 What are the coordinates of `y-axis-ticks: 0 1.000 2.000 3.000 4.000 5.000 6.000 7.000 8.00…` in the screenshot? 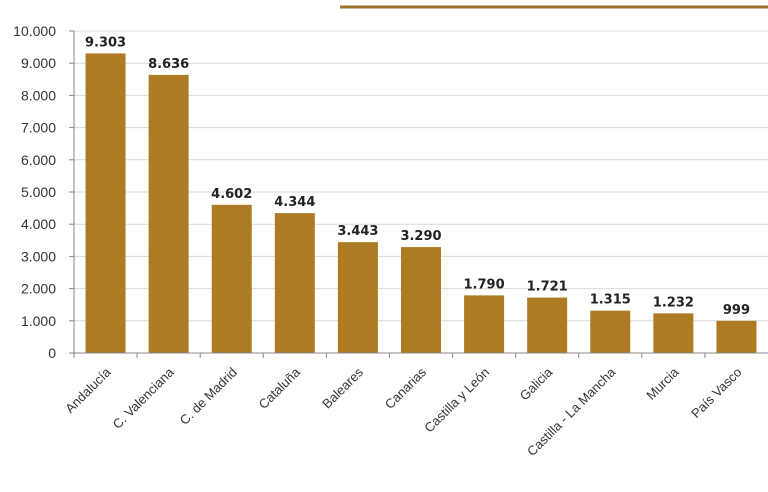 It's located at (44, 192).